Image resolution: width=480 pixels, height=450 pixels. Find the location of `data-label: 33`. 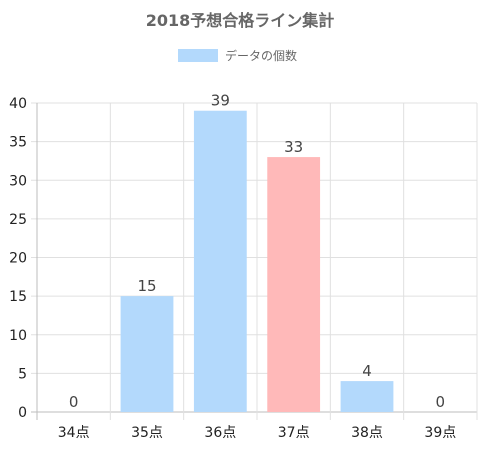

data-label: 33 is located at coordinates (293, 147).